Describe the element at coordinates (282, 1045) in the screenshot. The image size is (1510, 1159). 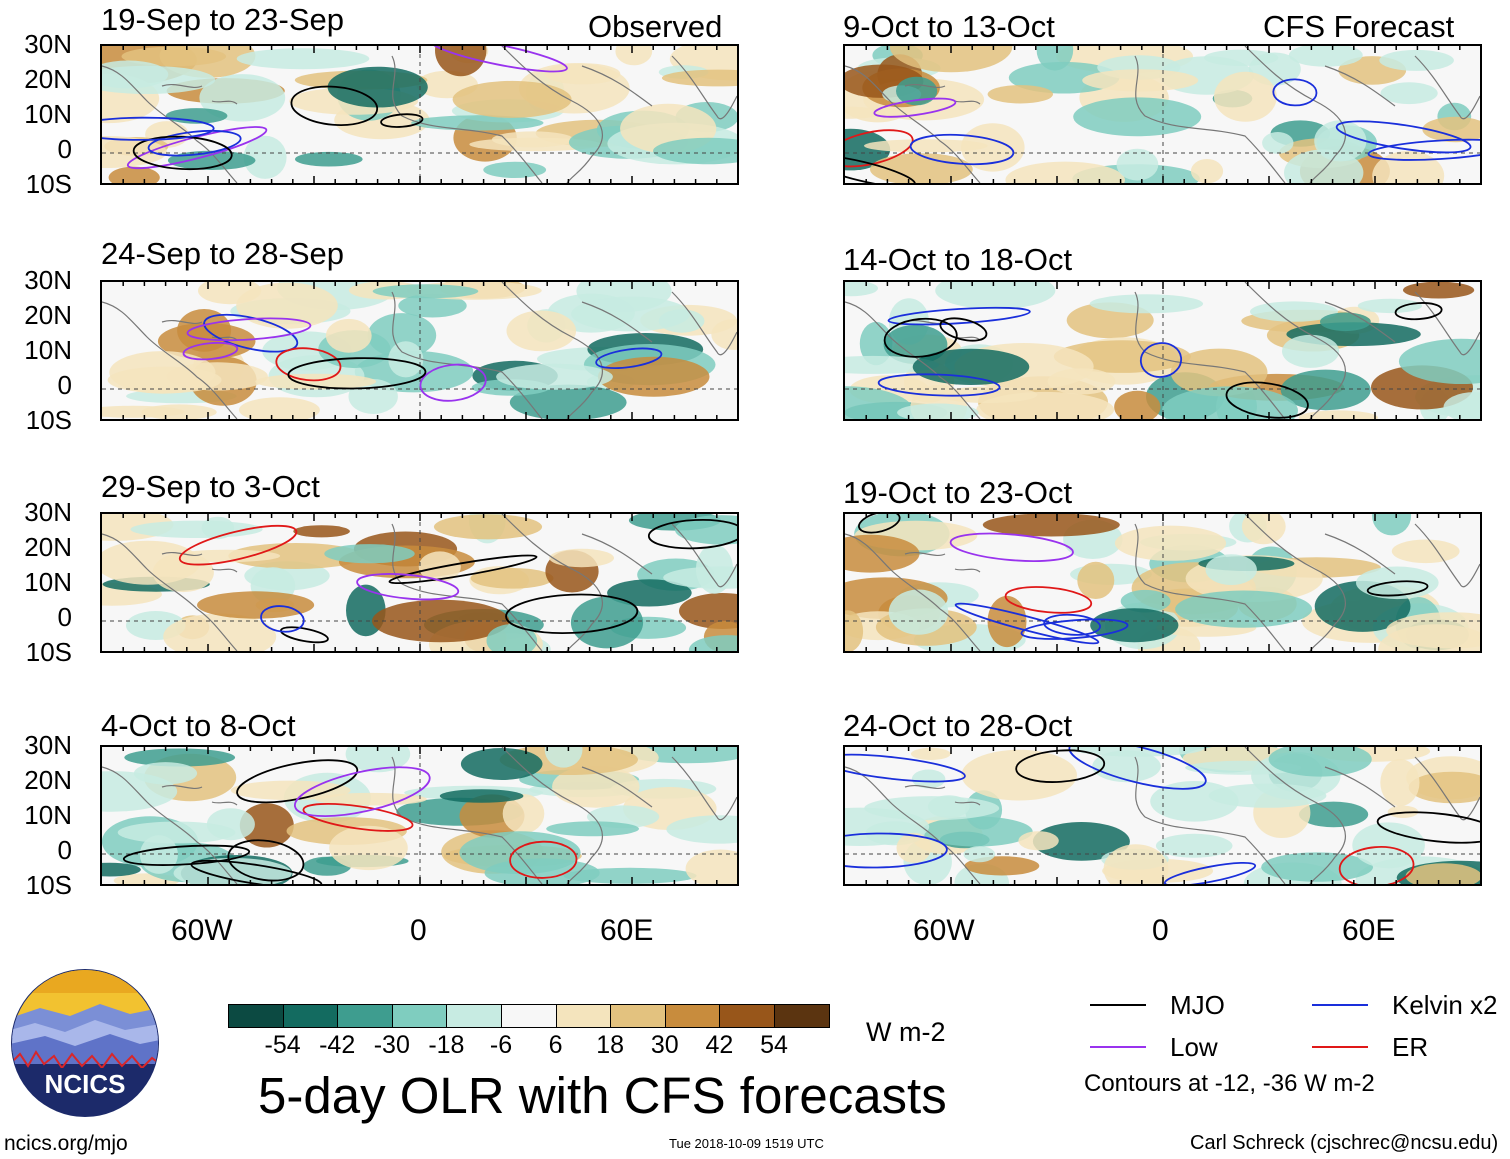
I see `colorbar-tick-label: -54` at that location.